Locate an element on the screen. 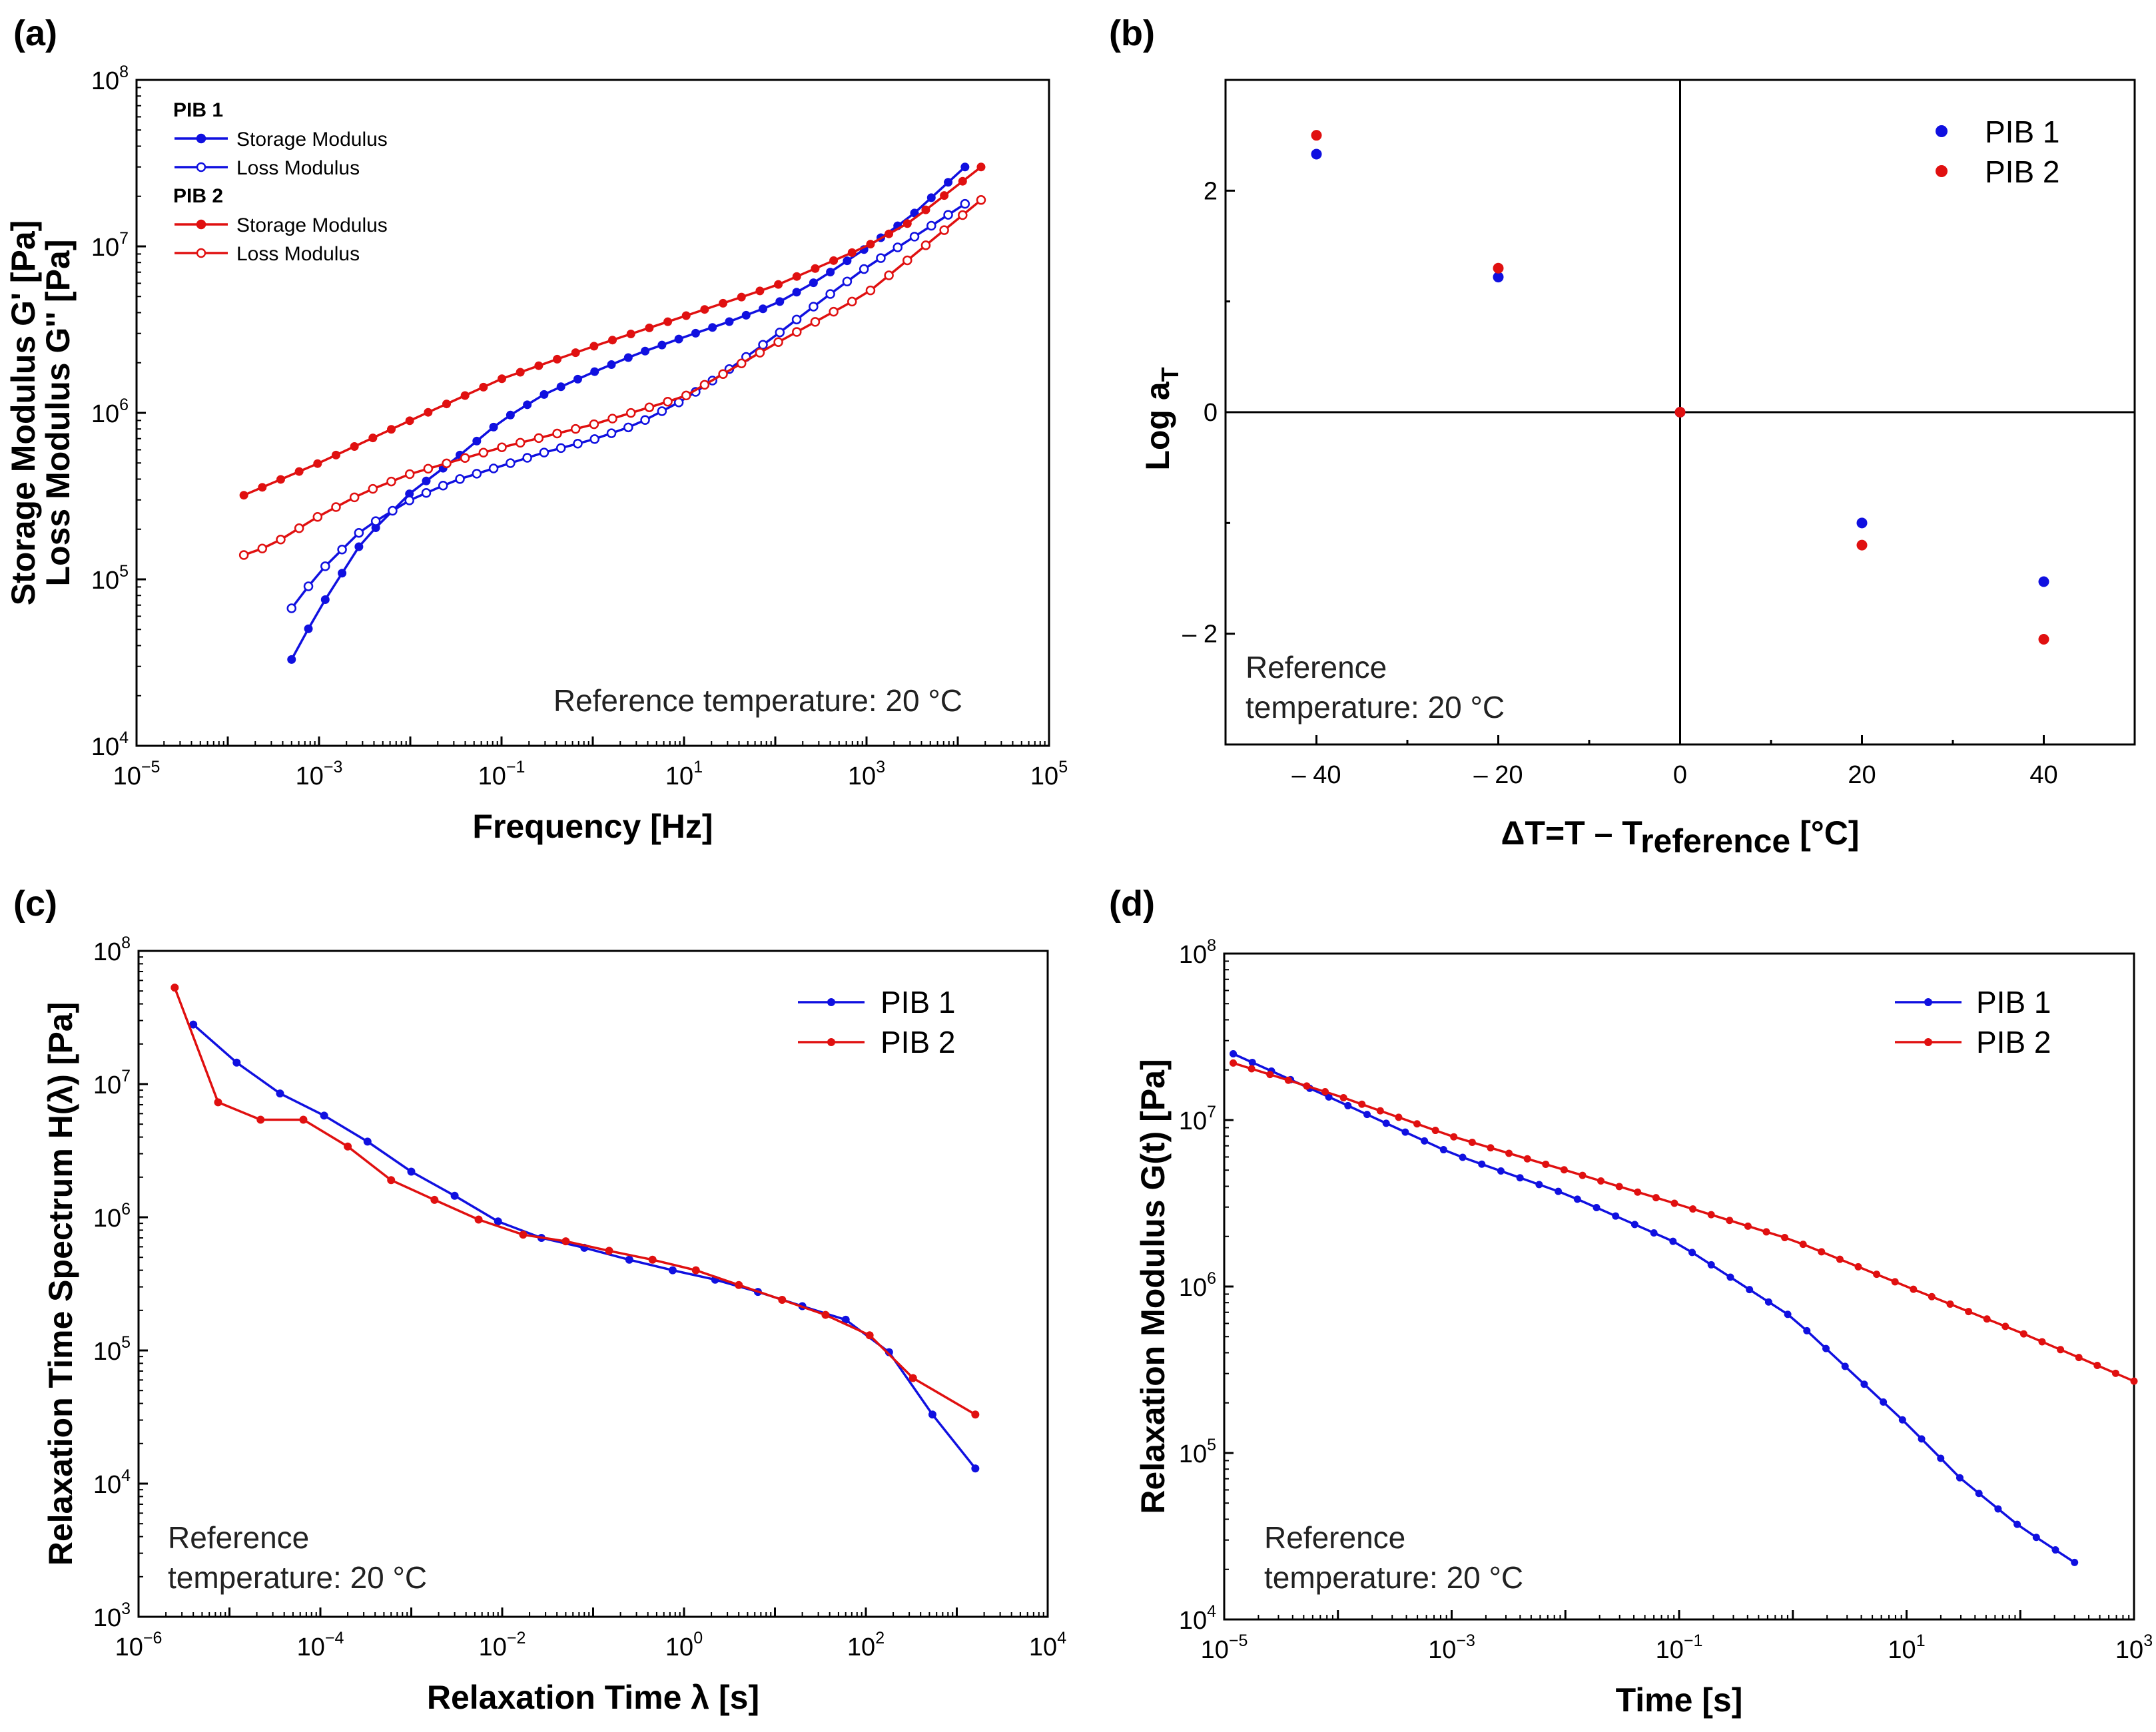 The image size is (2156, 1732). x-tick-label: 10⁰ is located at coordinates (684, 1645).